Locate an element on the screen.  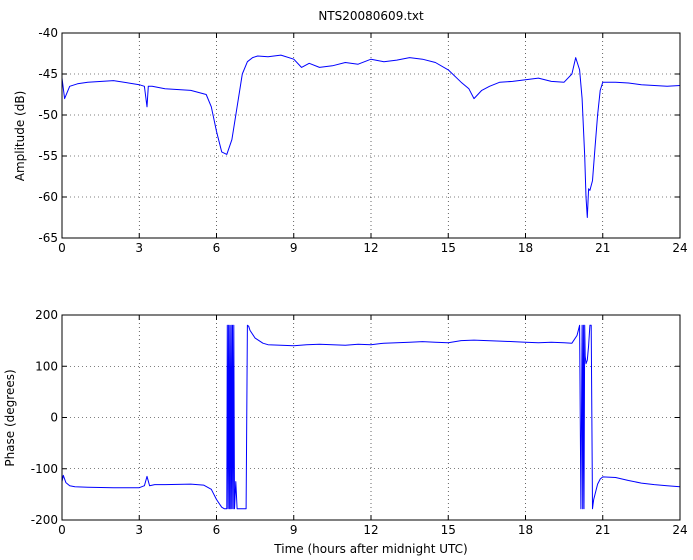
phase-y-tick-label: 100 is located at coordinates (46, 366).